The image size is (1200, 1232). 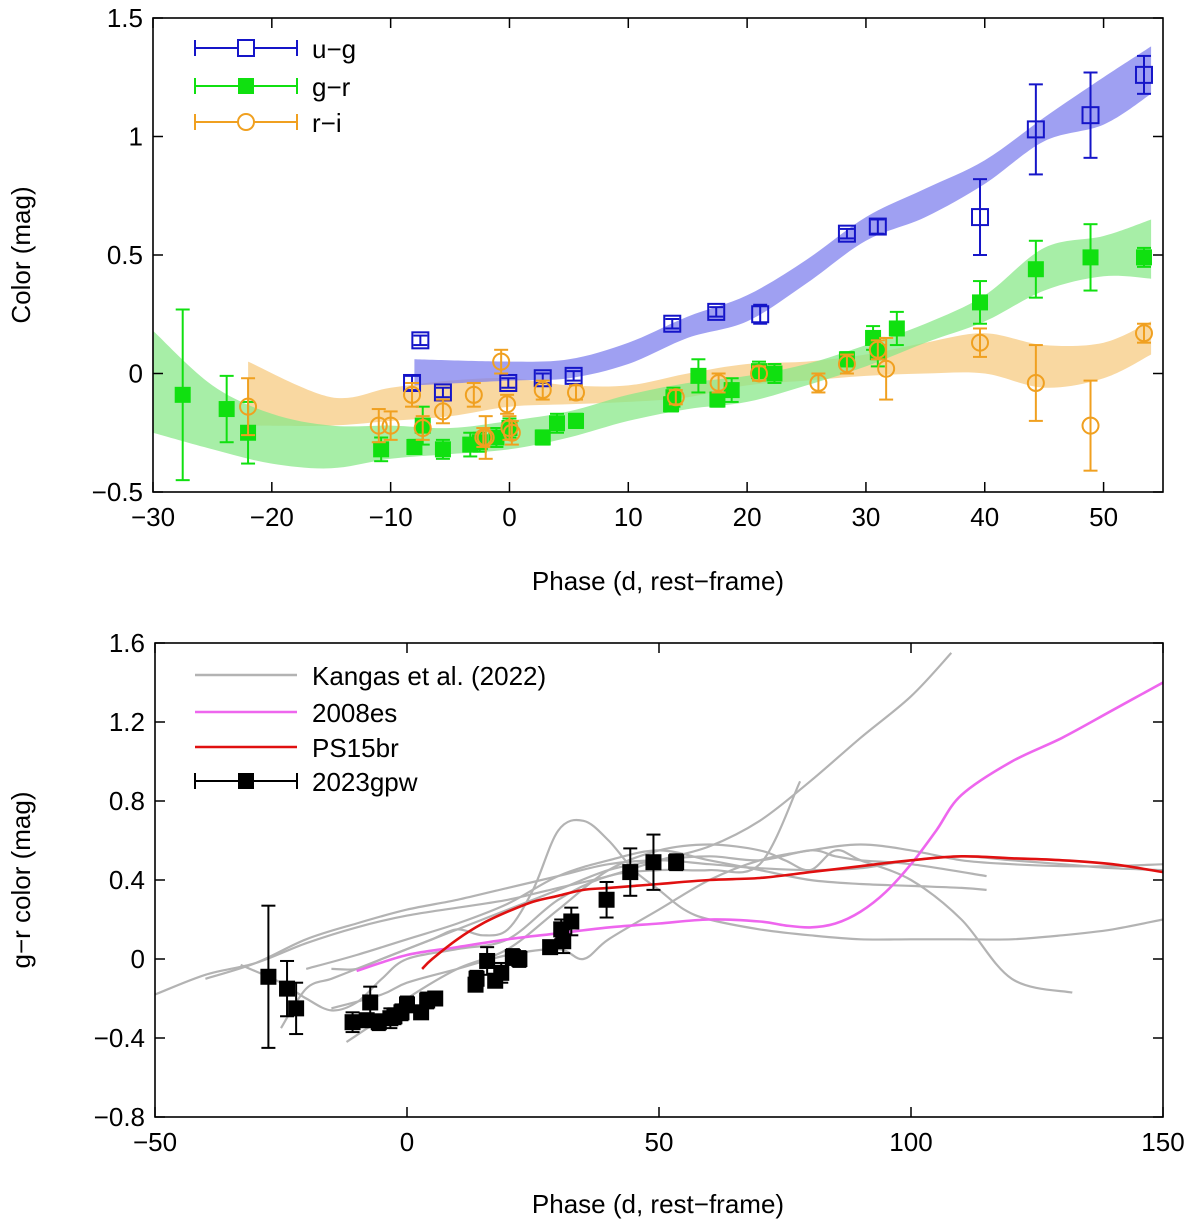 I want to click on legend-marker-u-g, so click(x=246, y=48).